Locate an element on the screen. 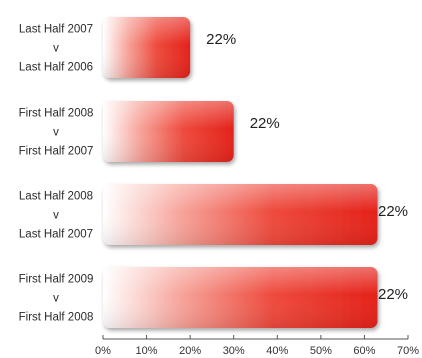  category-label-4: First Half 2009 v First Half 2008 is located at coordinates (56, 299).